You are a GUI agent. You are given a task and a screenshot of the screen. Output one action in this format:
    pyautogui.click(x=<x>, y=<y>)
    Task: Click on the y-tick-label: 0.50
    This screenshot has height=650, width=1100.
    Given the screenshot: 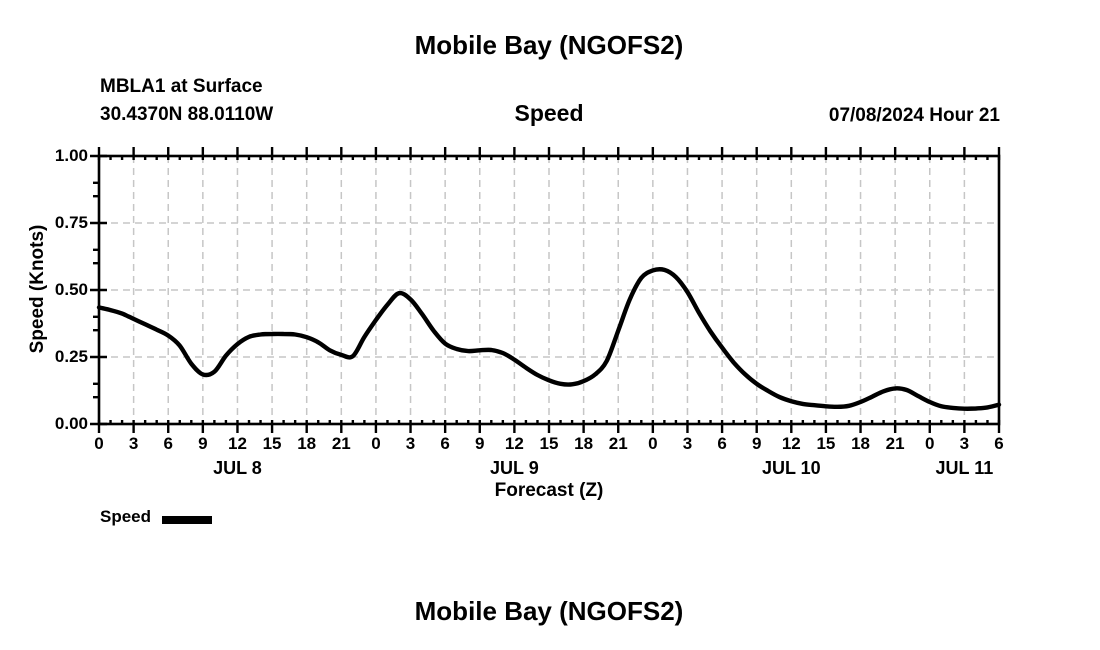 What is the action you would take?
    pyautogui.click(x=71, y=289)
    